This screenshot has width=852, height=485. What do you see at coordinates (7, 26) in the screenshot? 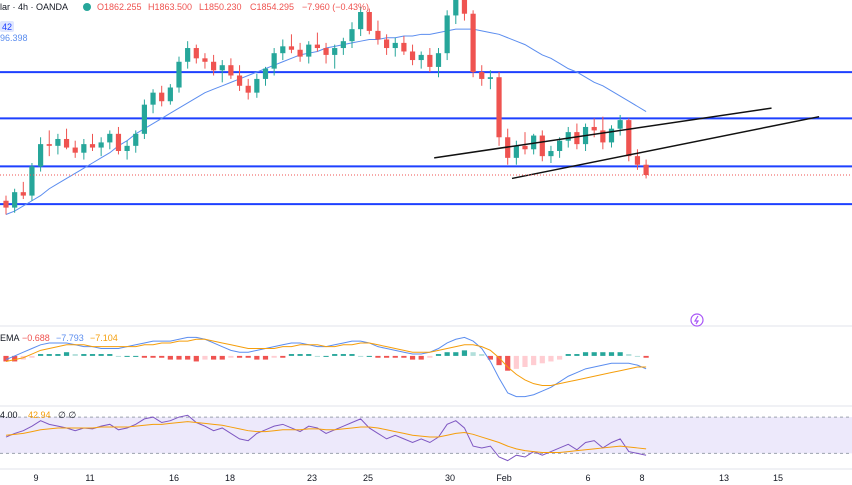
I see `ma-badge` at bounding box center [7, 26].